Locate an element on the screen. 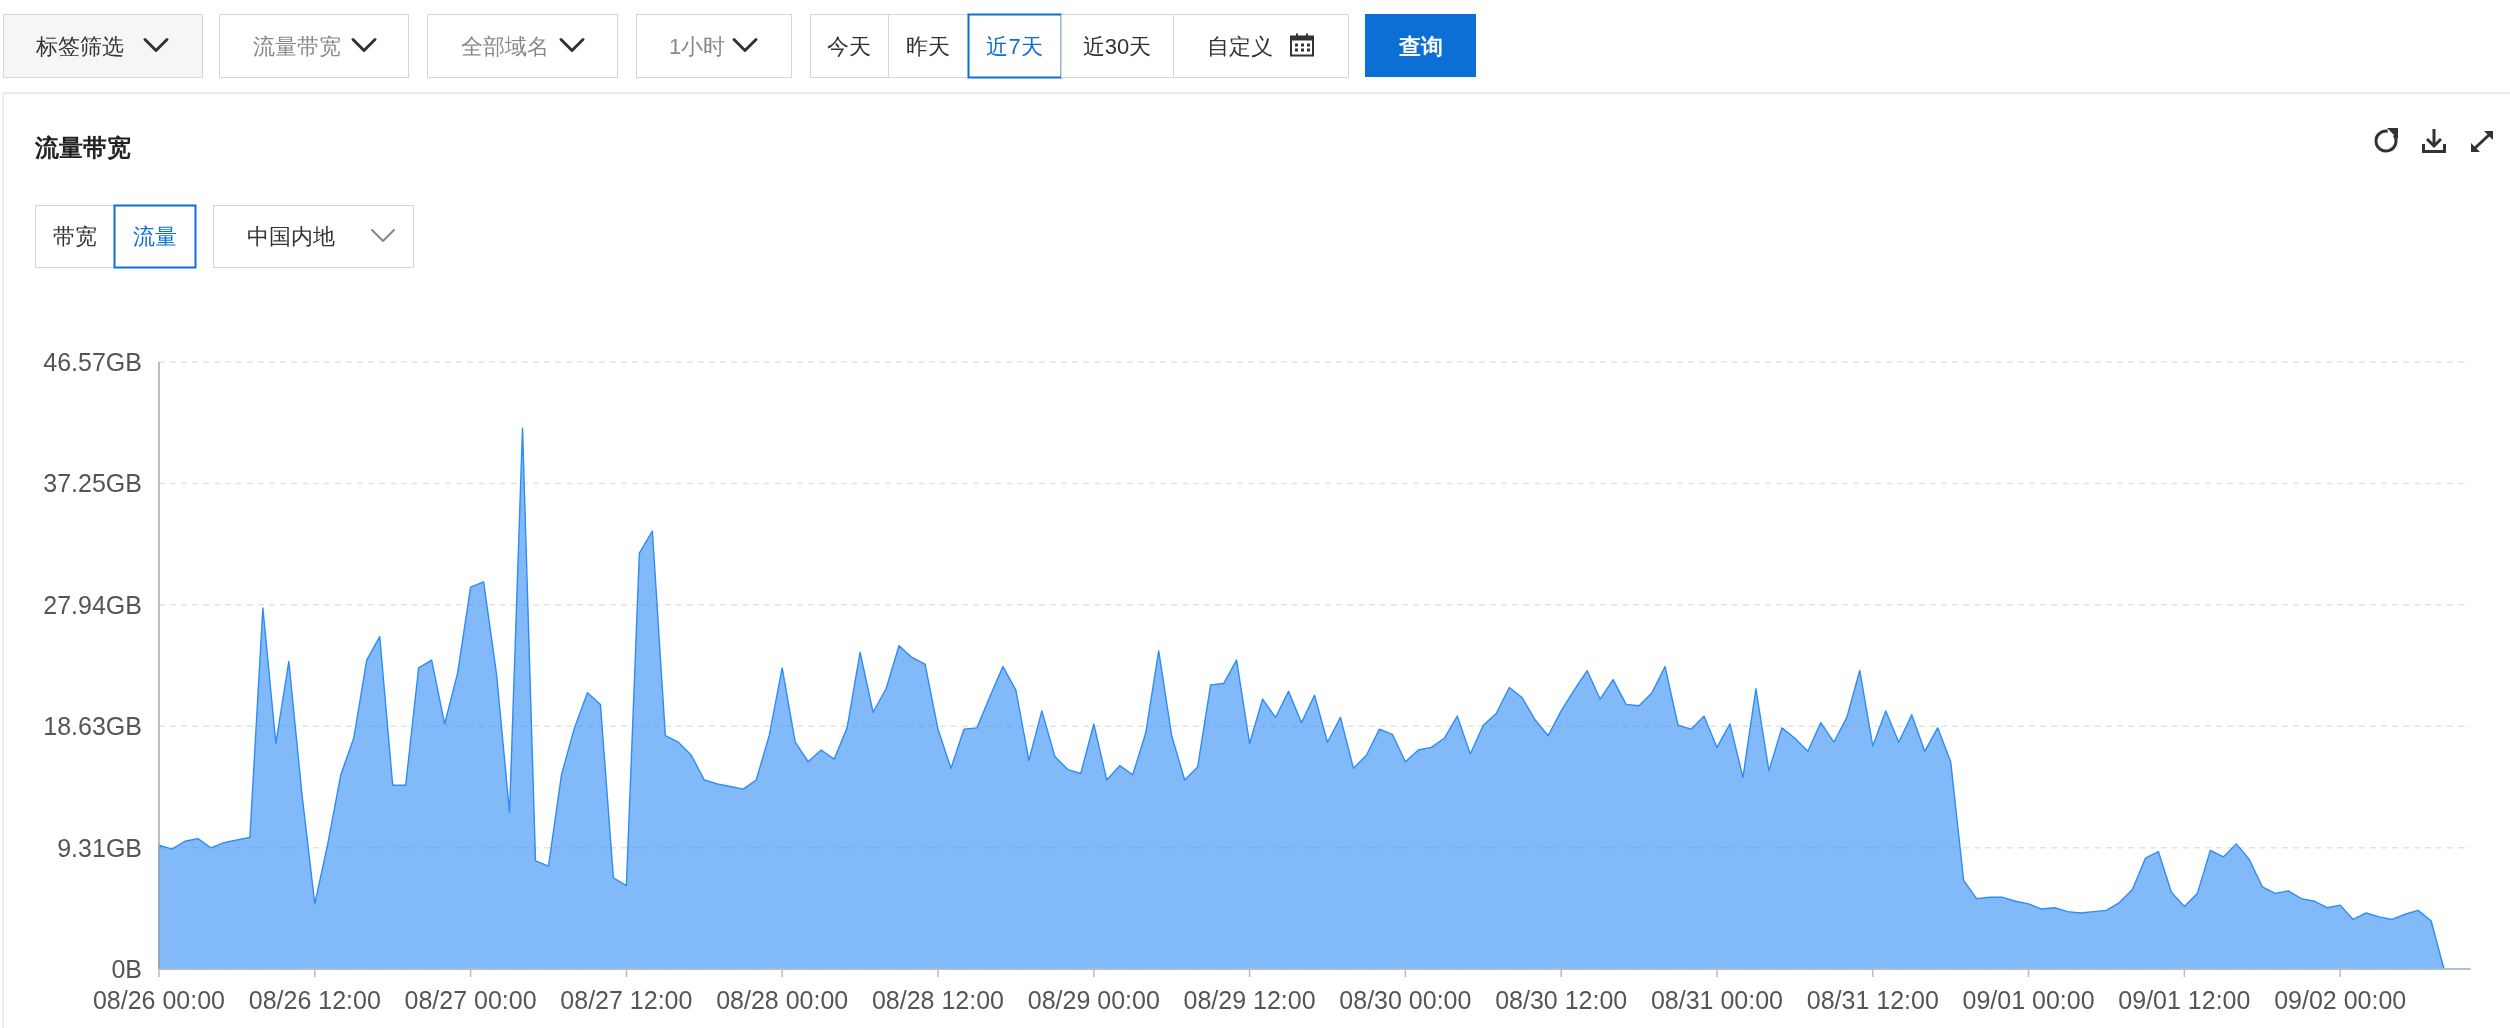 The image size is (2510, 1028). x-tick-label: 08/30 00:00 is located at coordinates (1405, 1000).